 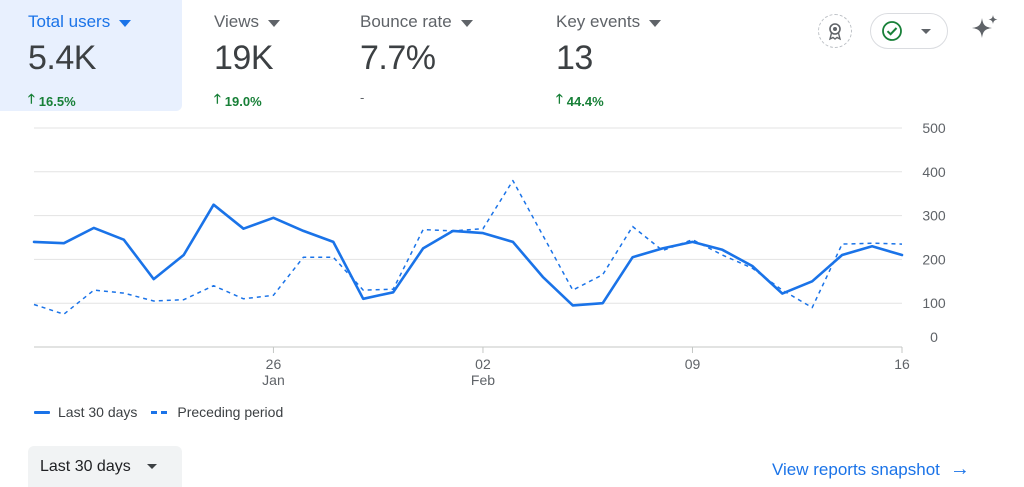 What do you see at coordinates (57, 101) in the screenshot?
I see `metric-change-value: 16.5%` at bounding box center [57, 101].